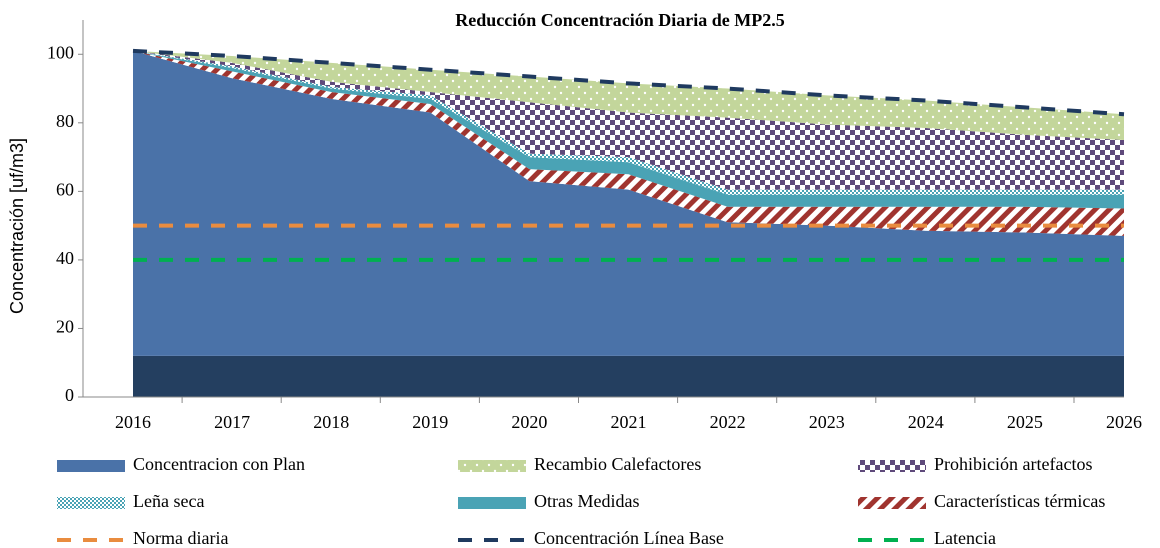  Describe the element at coordinates (232, 422) in the screenshot. I see `x-tick-label: 2017` at that location.